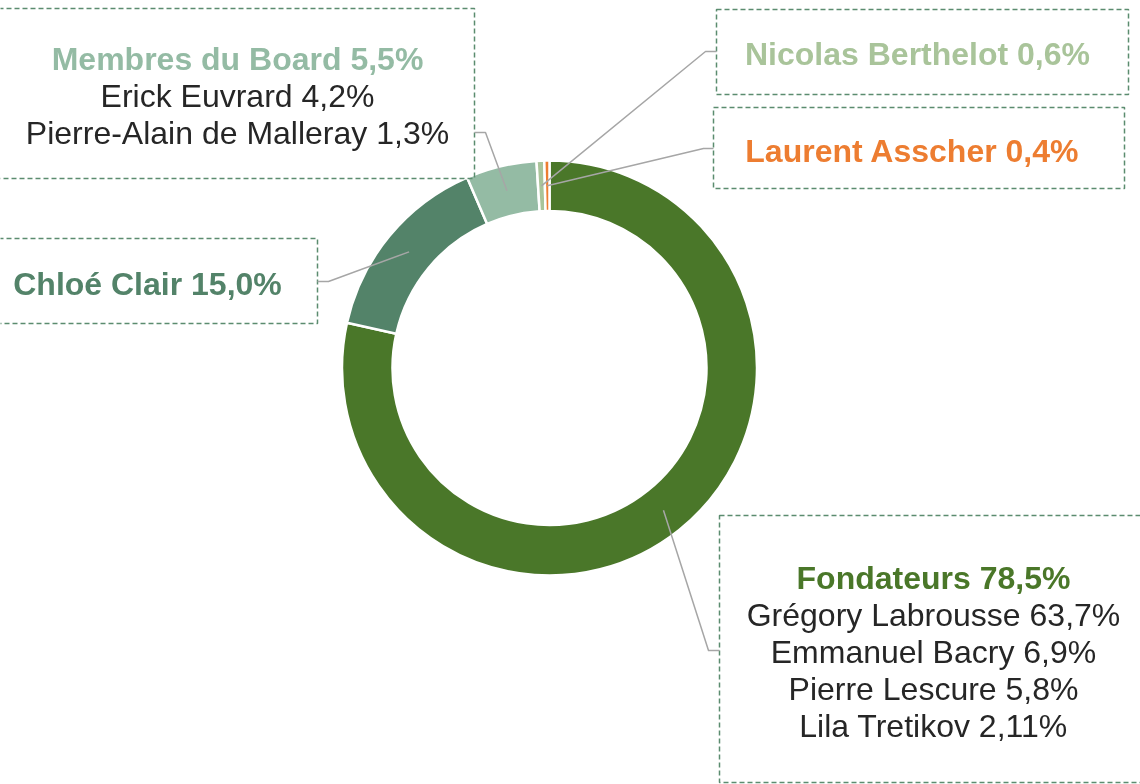  I want to click on slice-label: Chloé Clair 15,0%, so click(147, 283).